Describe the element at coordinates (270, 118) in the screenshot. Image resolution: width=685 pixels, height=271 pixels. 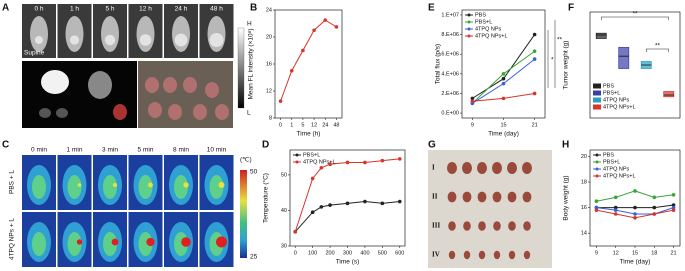
I see `y-tick-label: 8` at that location.